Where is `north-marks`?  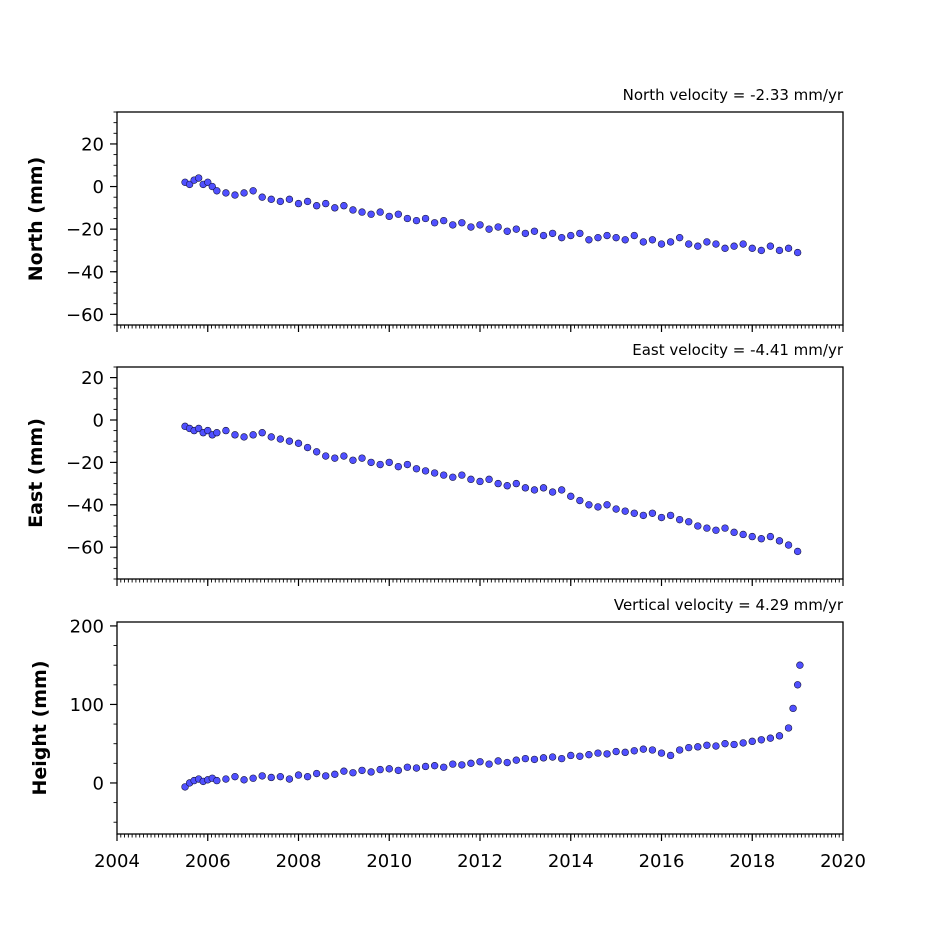 north-marks is located at coordinates (491, 215).